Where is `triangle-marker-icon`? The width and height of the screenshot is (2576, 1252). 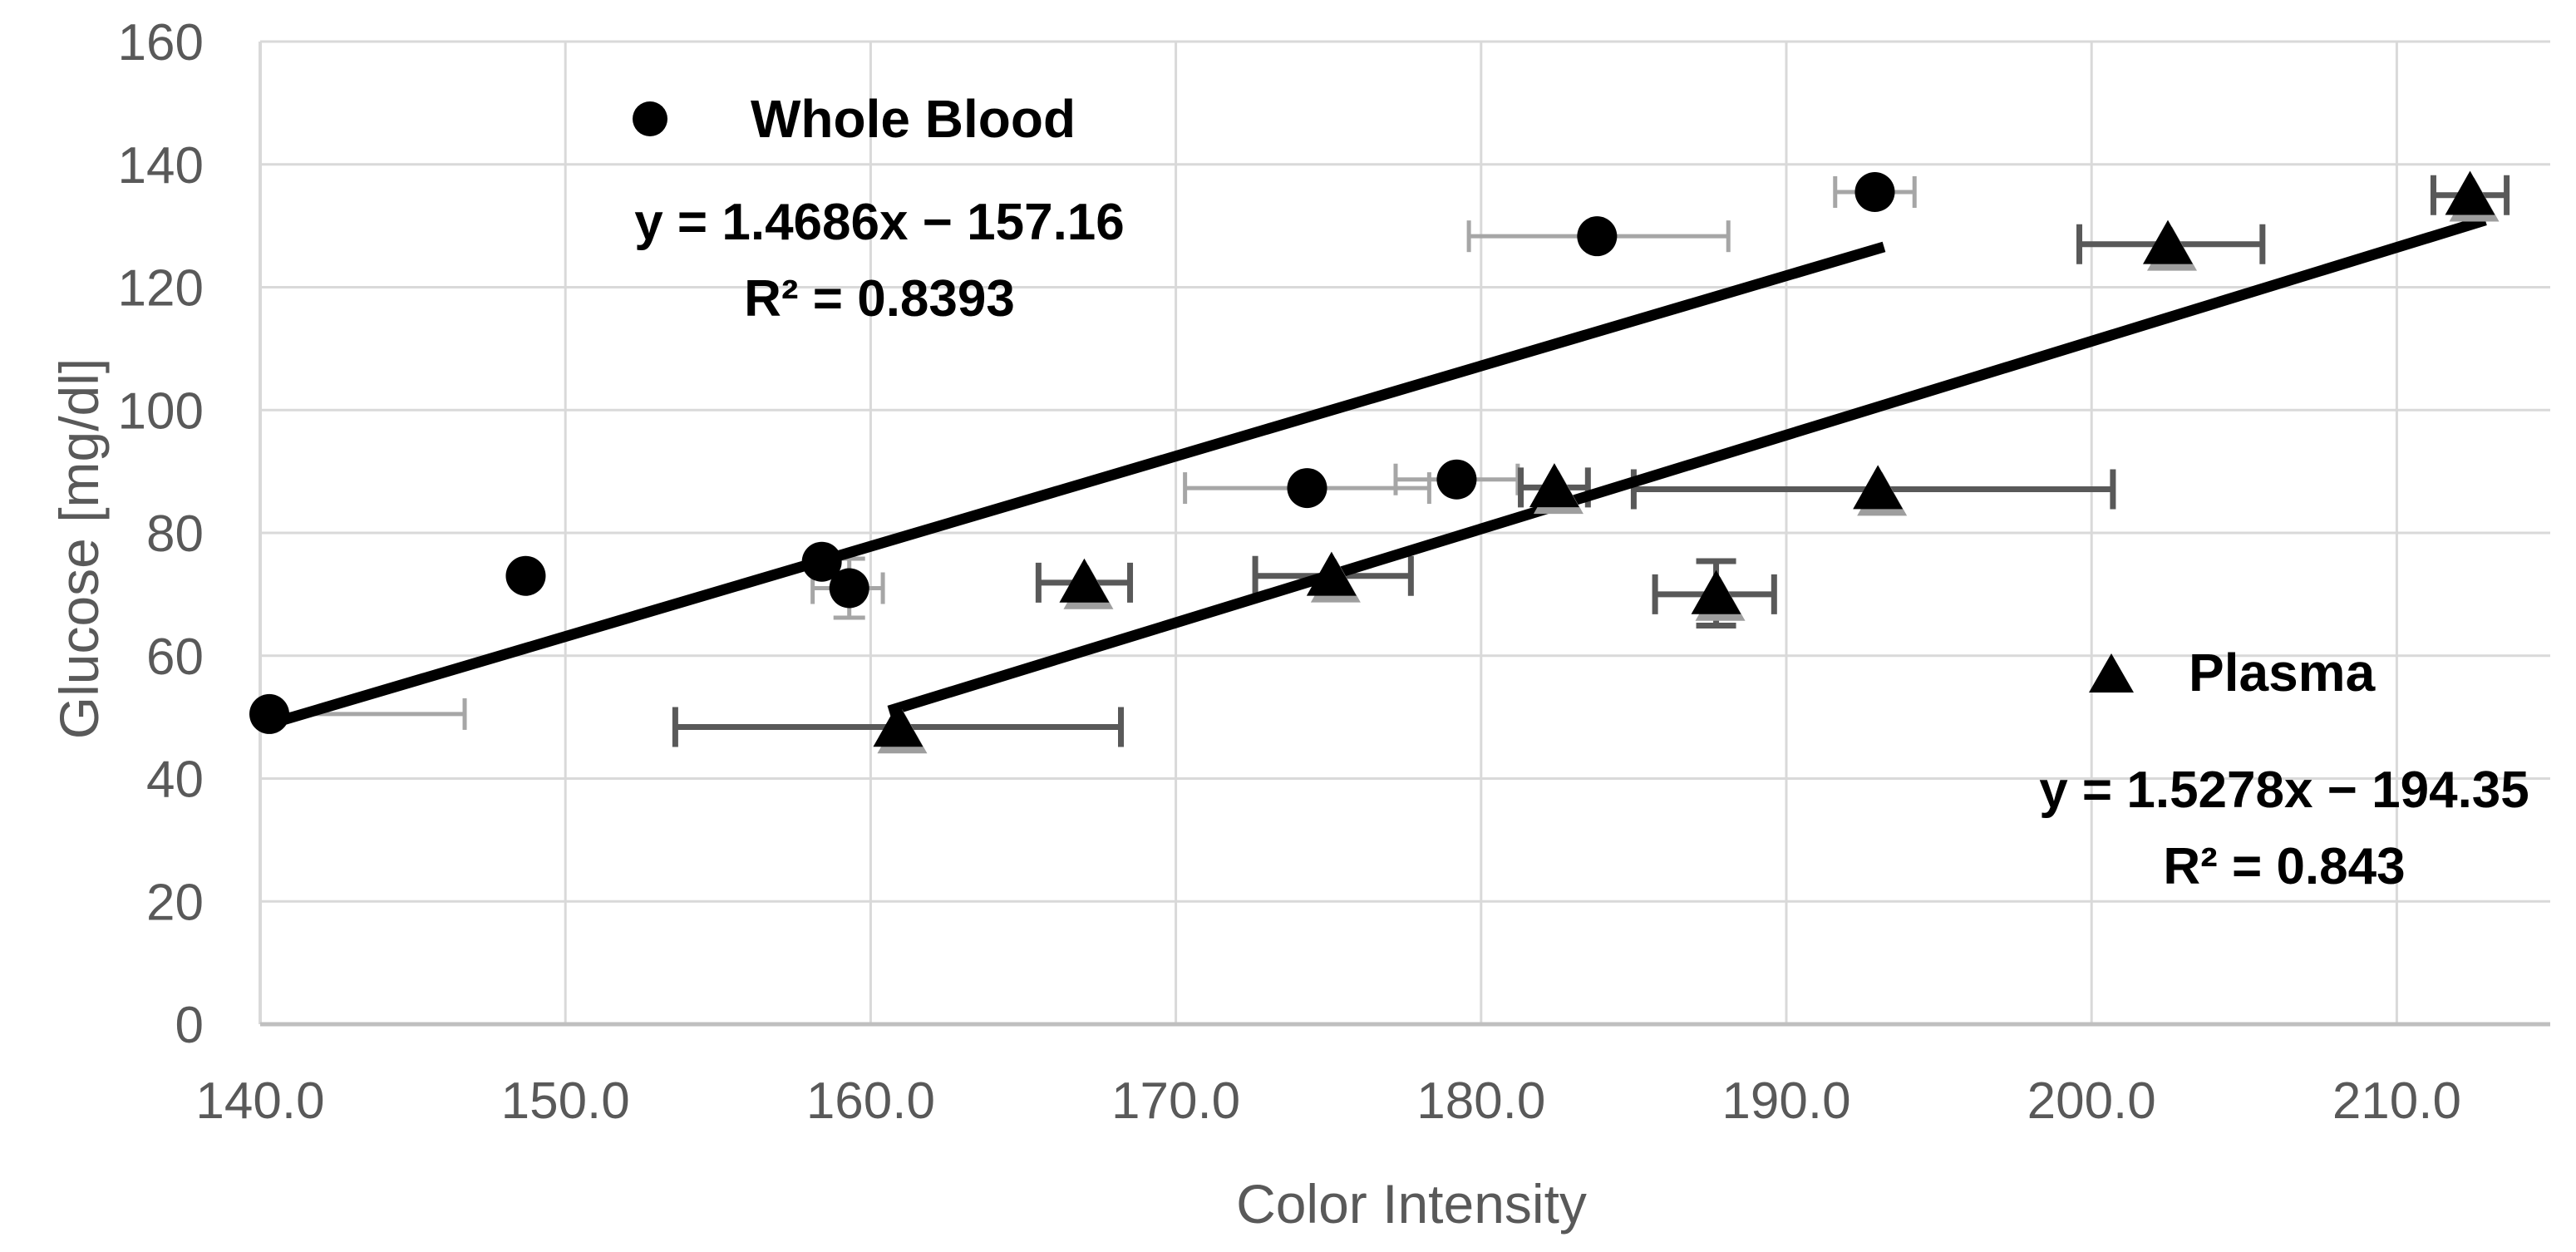
triangle-marker-icon is located at coordinates (2111, 673).